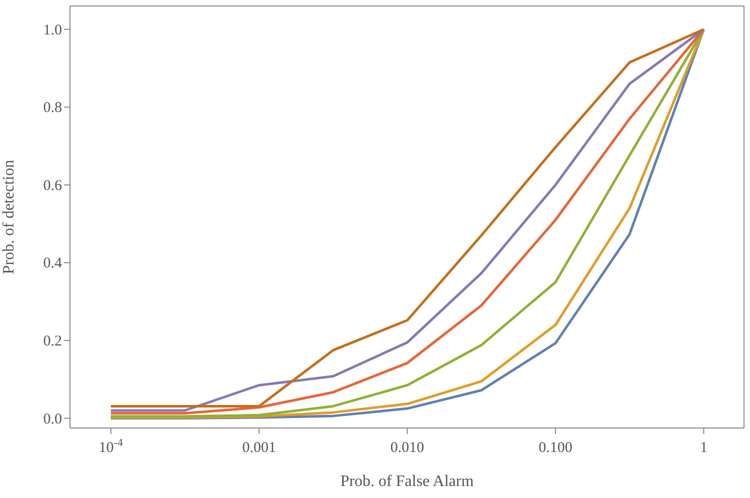  Describe the element at coordinates (52, 108) in the screenshot. I see `y-tick-label: 0.8` at that location.